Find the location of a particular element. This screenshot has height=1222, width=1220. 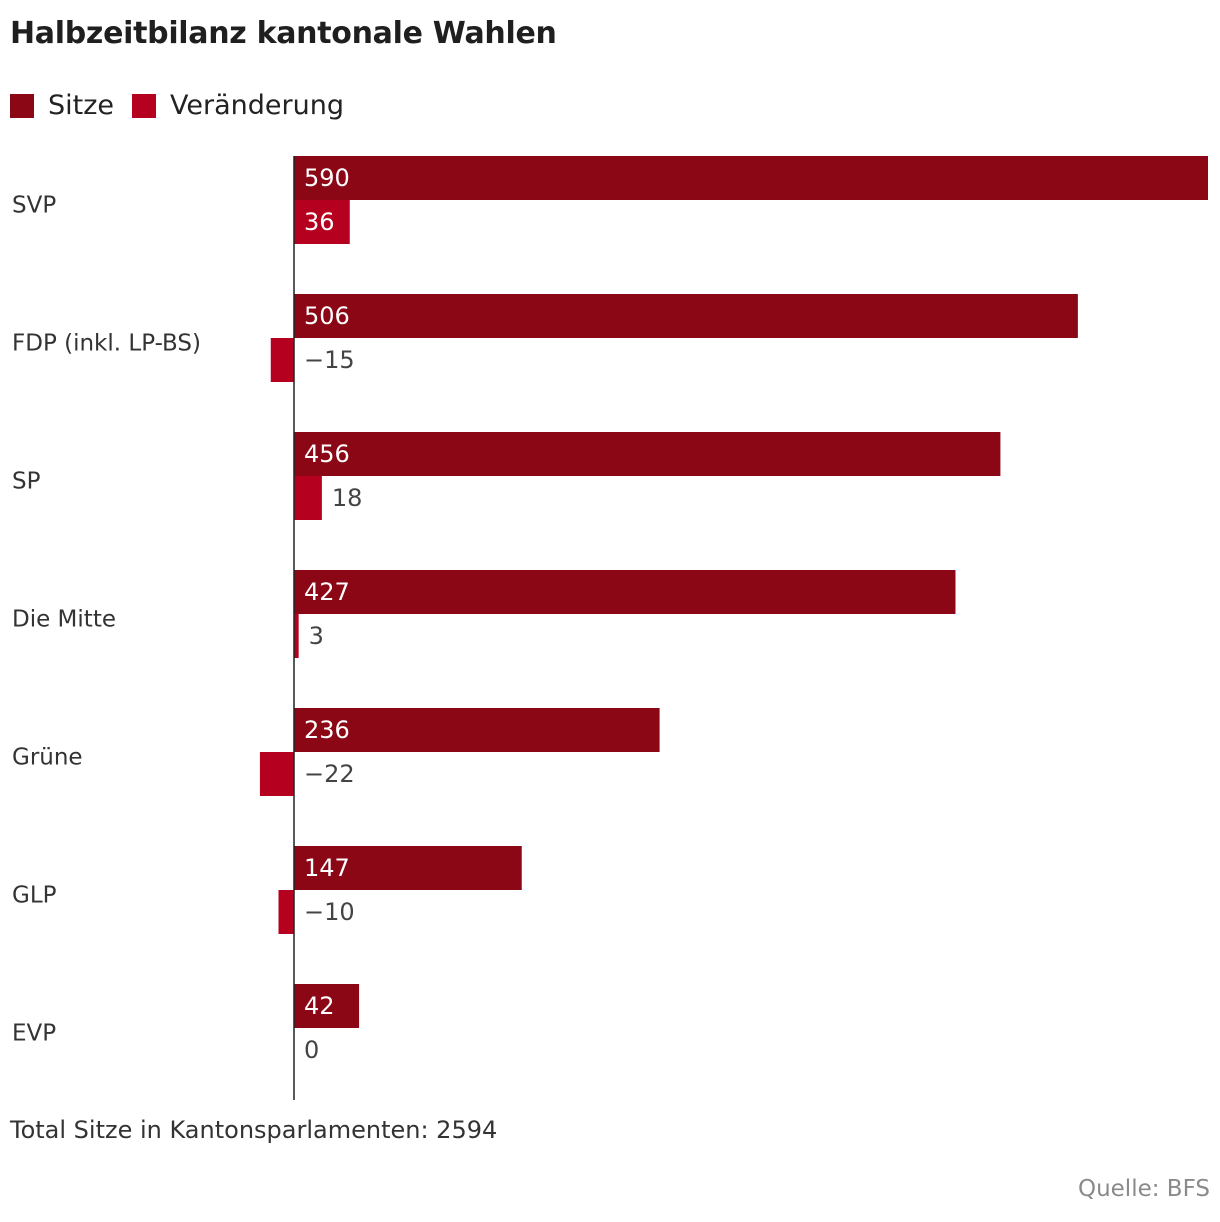

value-label-sitze-gr-ne: 236 is located at coordinates (327, 730).